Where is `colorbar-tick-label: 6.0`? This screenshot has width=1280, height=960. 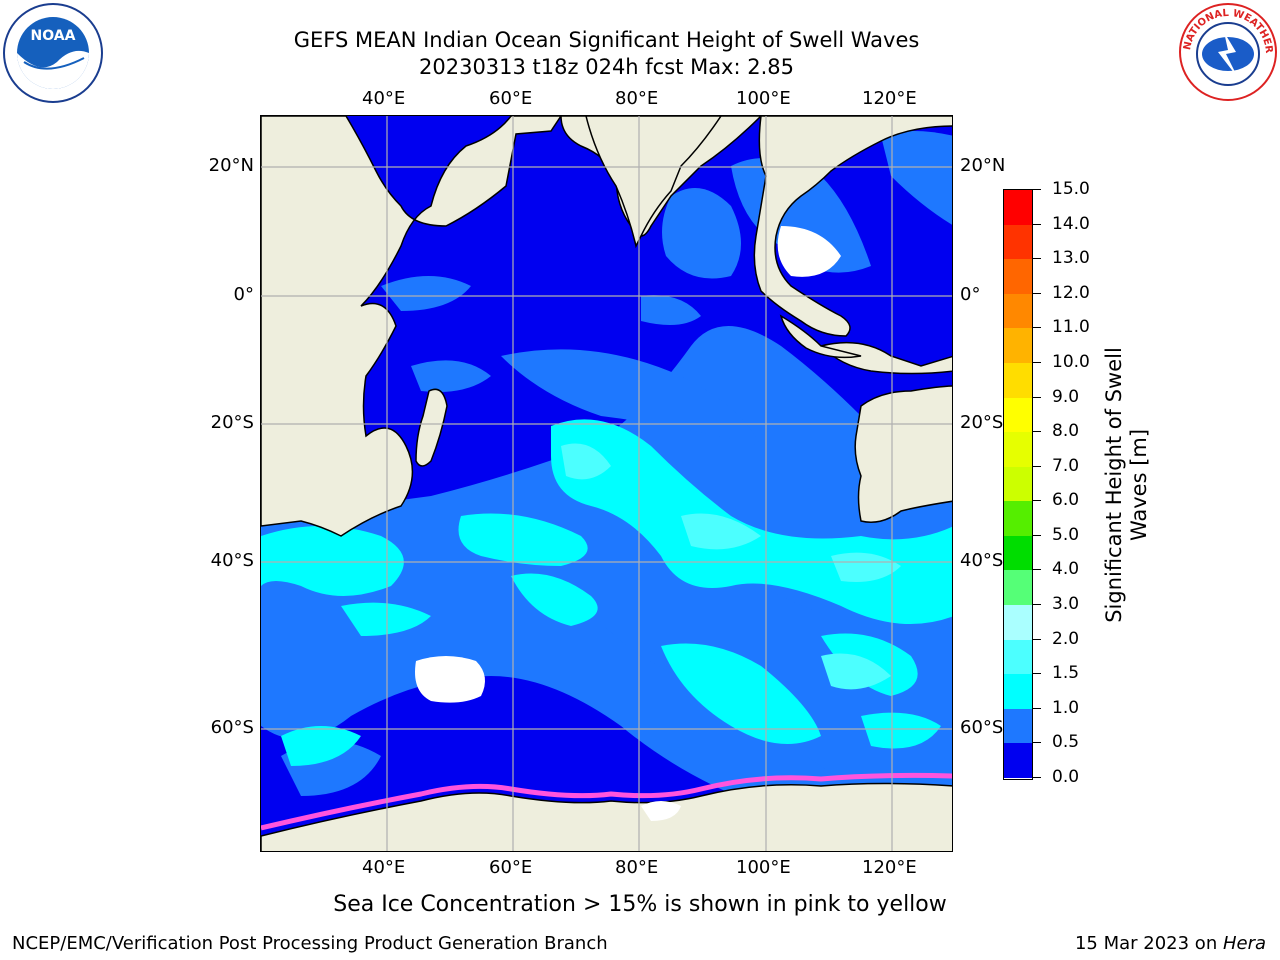
colorbar-tick-label: 6.0 is located at coordinates (1066, 500).